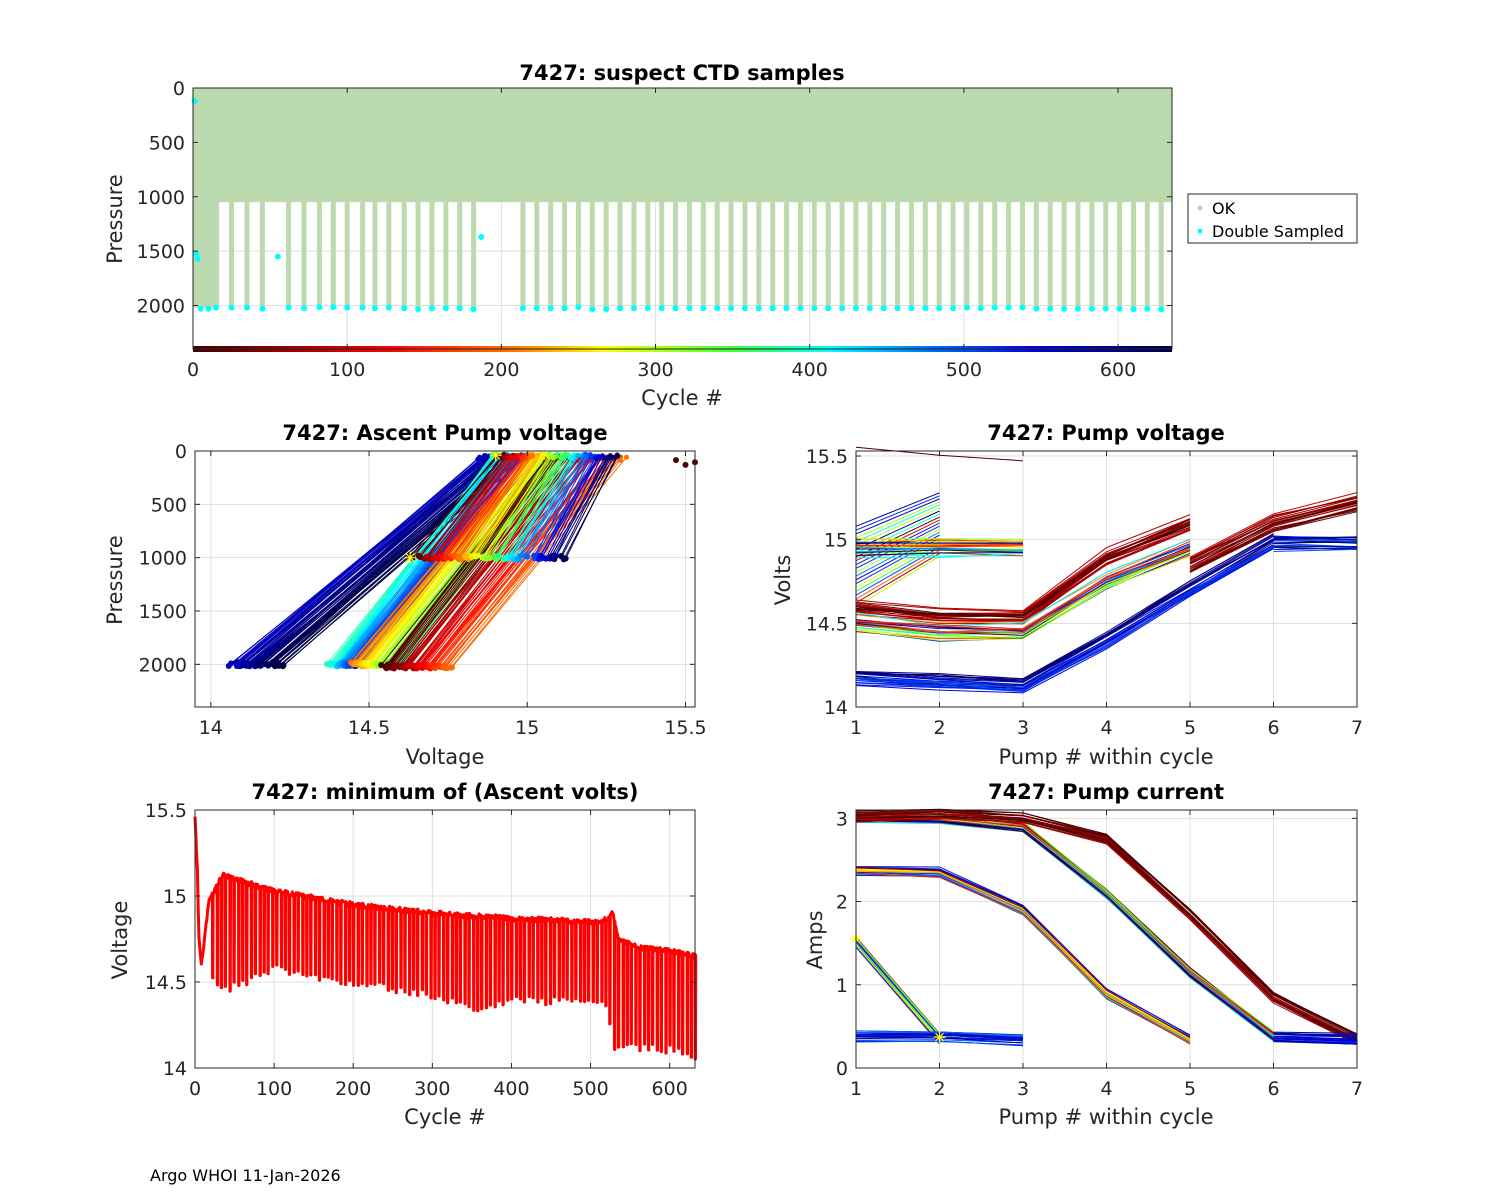  What do you see at coordinates (444, 433) in the screenshot?
I see `chart-title: 7427: Ascent Pump voltage` at bounding box center [444, 433].